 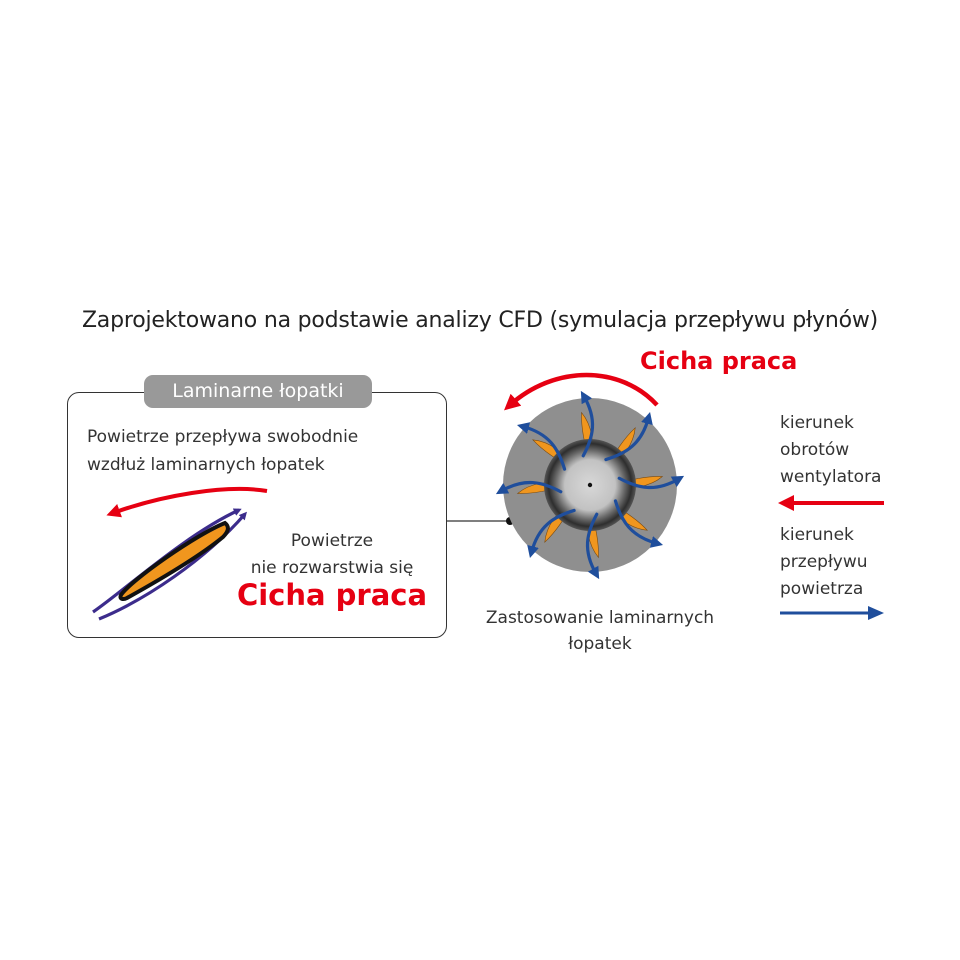 What do you see at coordinates (822, 589) in the screenshot?
I see `legend-flow-line-3: powietrza` at bounding box center [822, 589].